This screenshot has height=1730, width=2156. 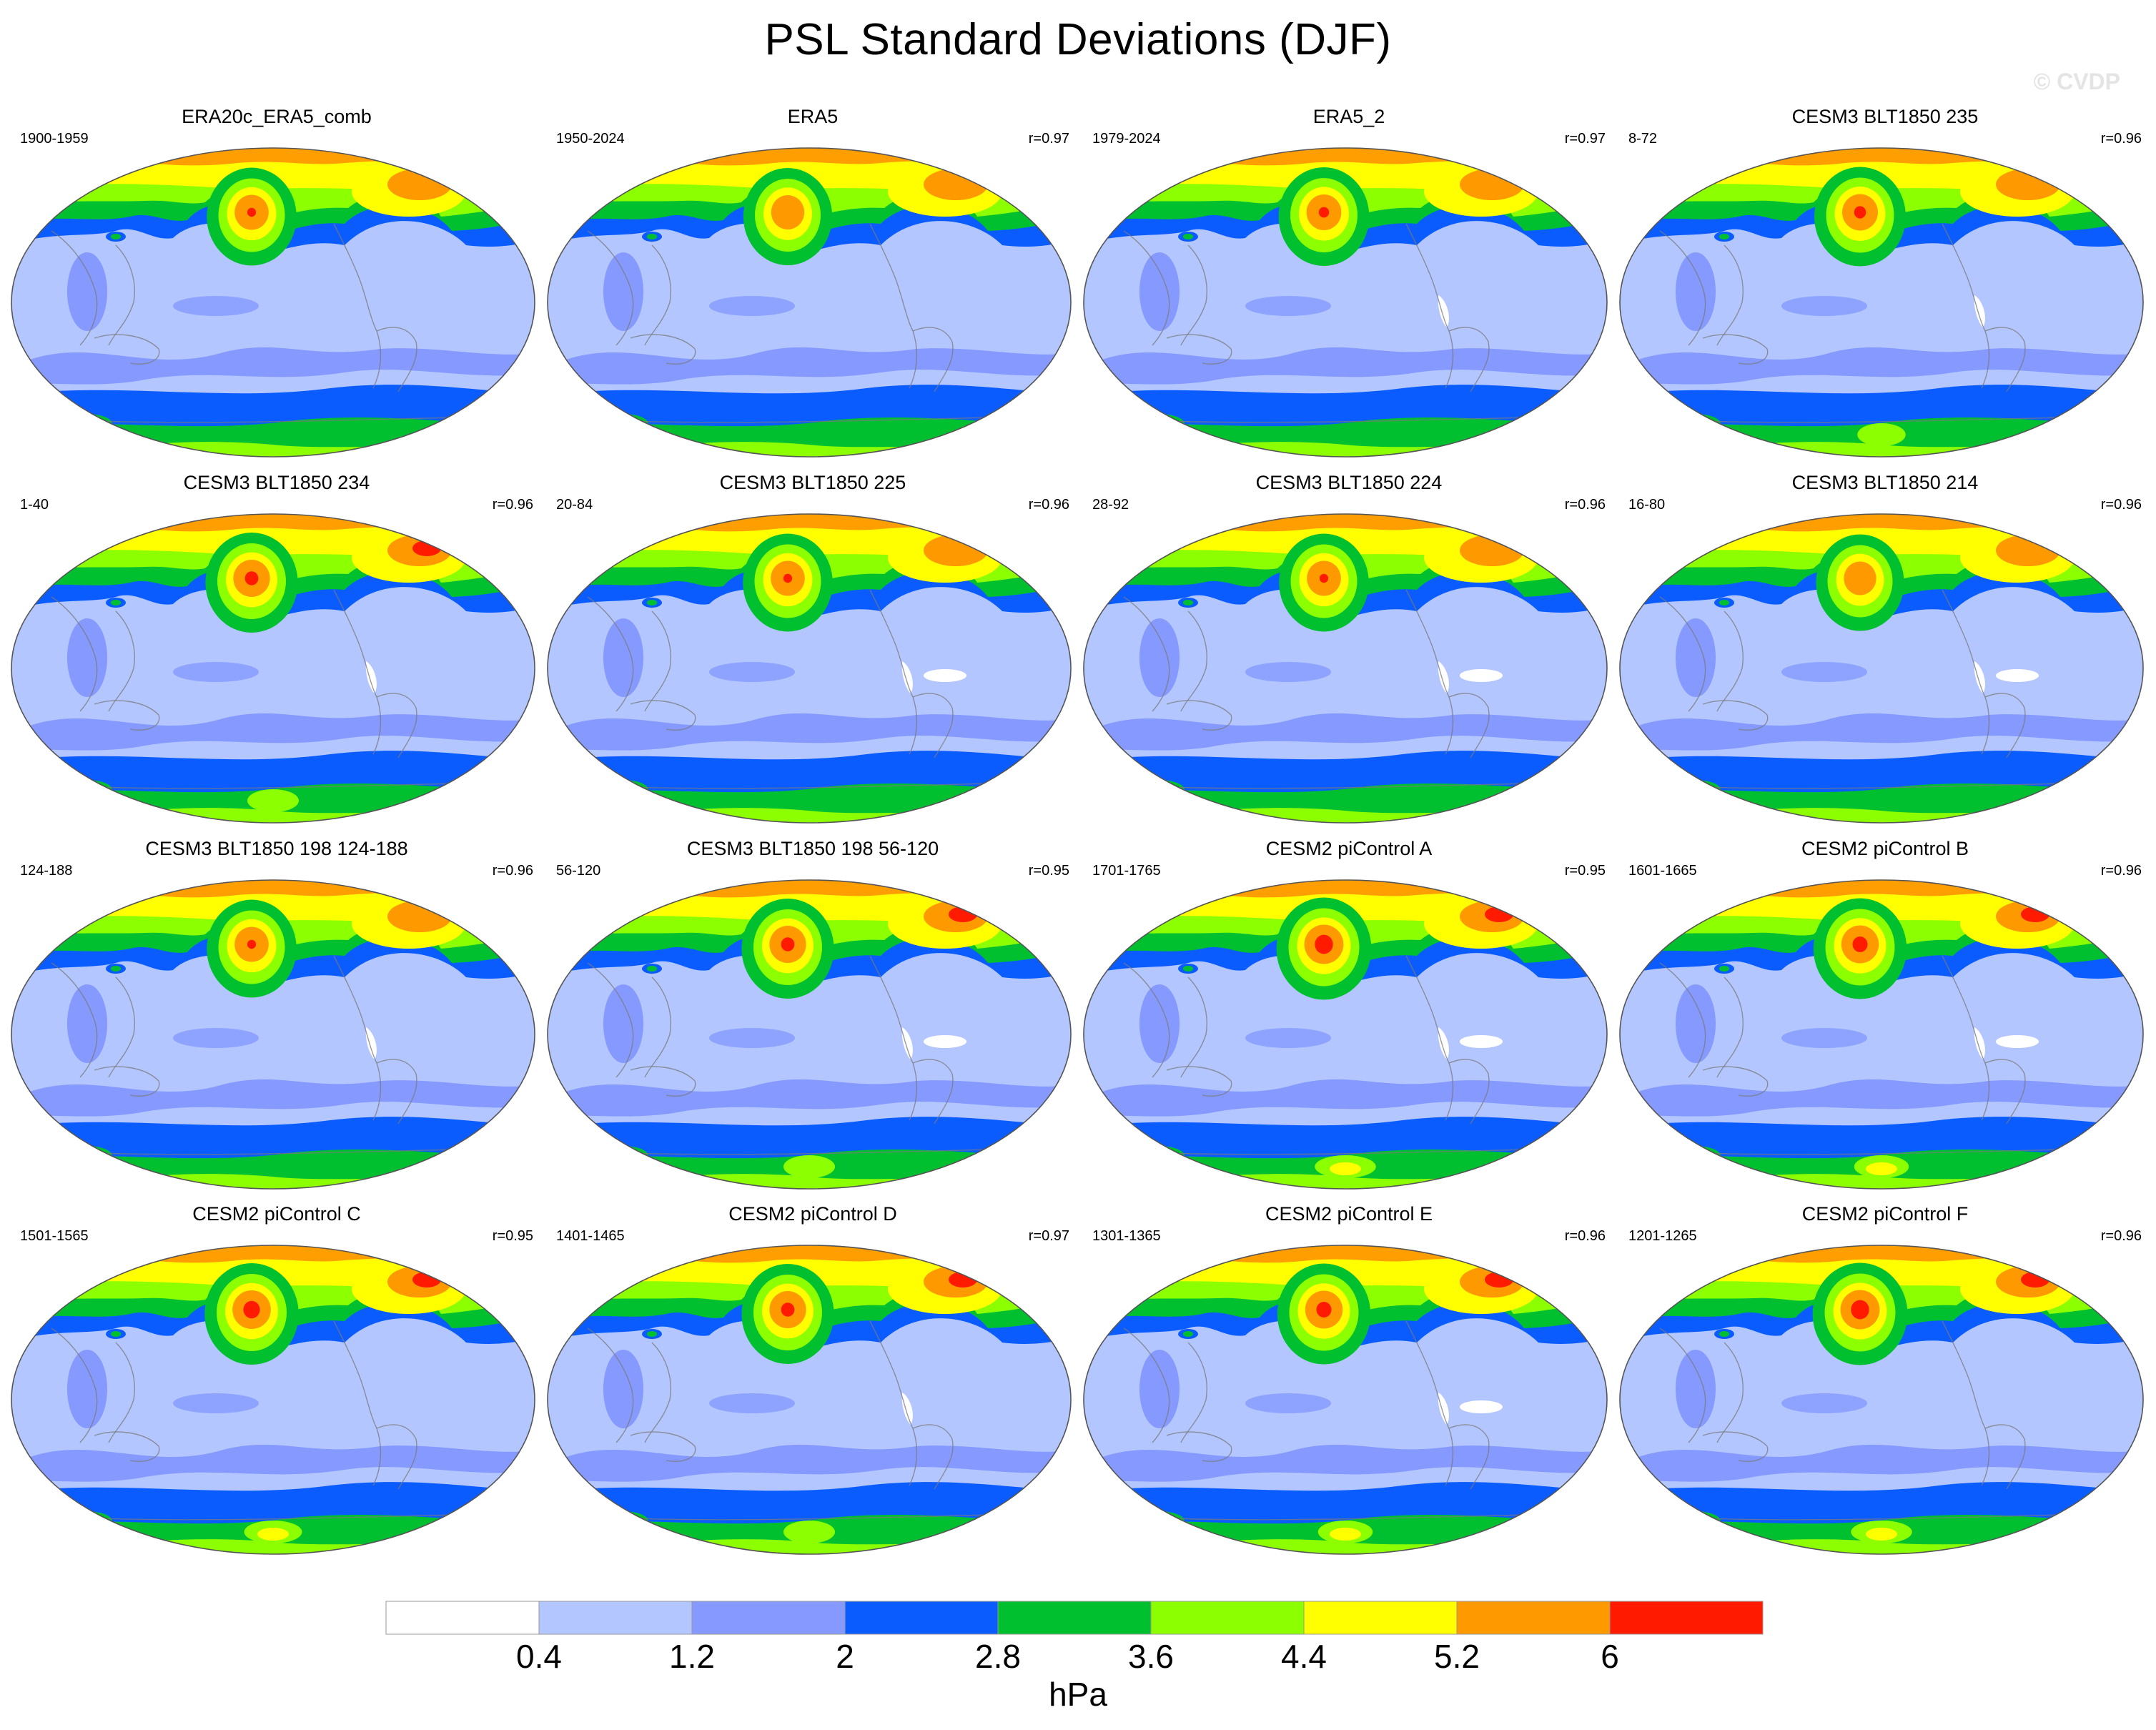 What do you see at coordinates (1110, 505) in the screenshot?
I see `panel-years: 28-92` at bounding box center [1110, 505].